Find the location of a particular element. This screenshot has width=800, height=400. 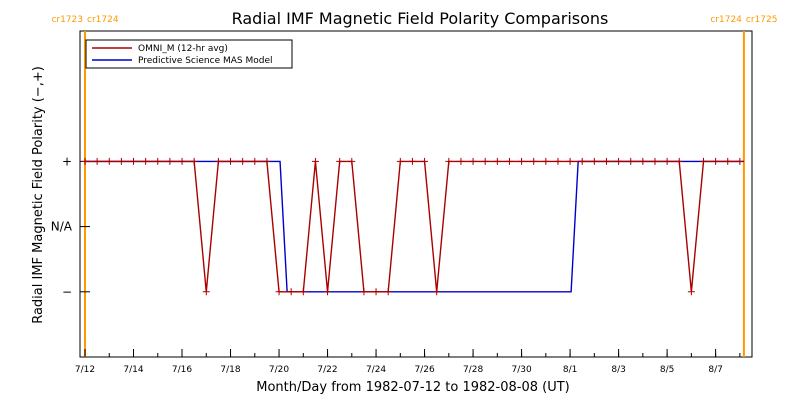

y-axis-label: Radial IMF Magnetic Field Polarity (−,+) is located at coordinates (38, 195).